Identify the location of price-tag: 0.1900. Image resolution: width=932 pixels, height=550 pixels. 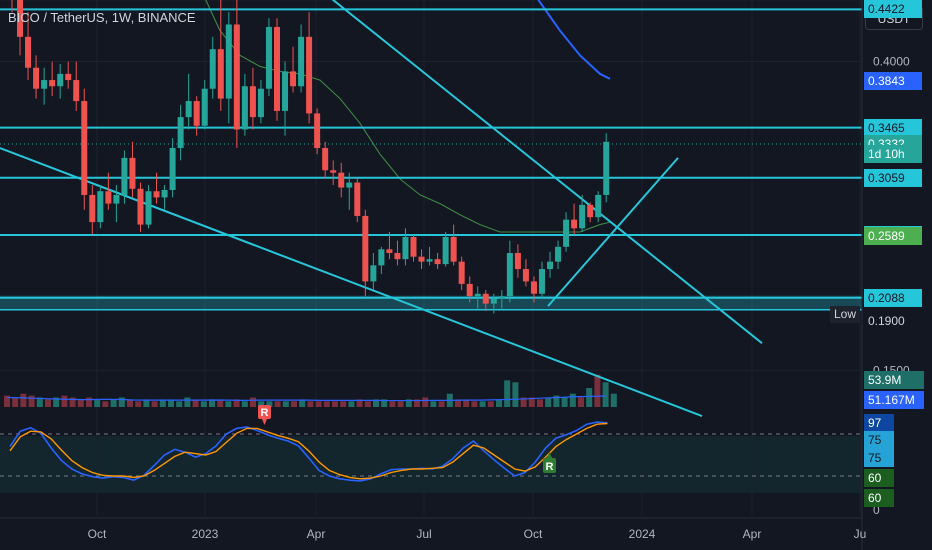
(893, 320).